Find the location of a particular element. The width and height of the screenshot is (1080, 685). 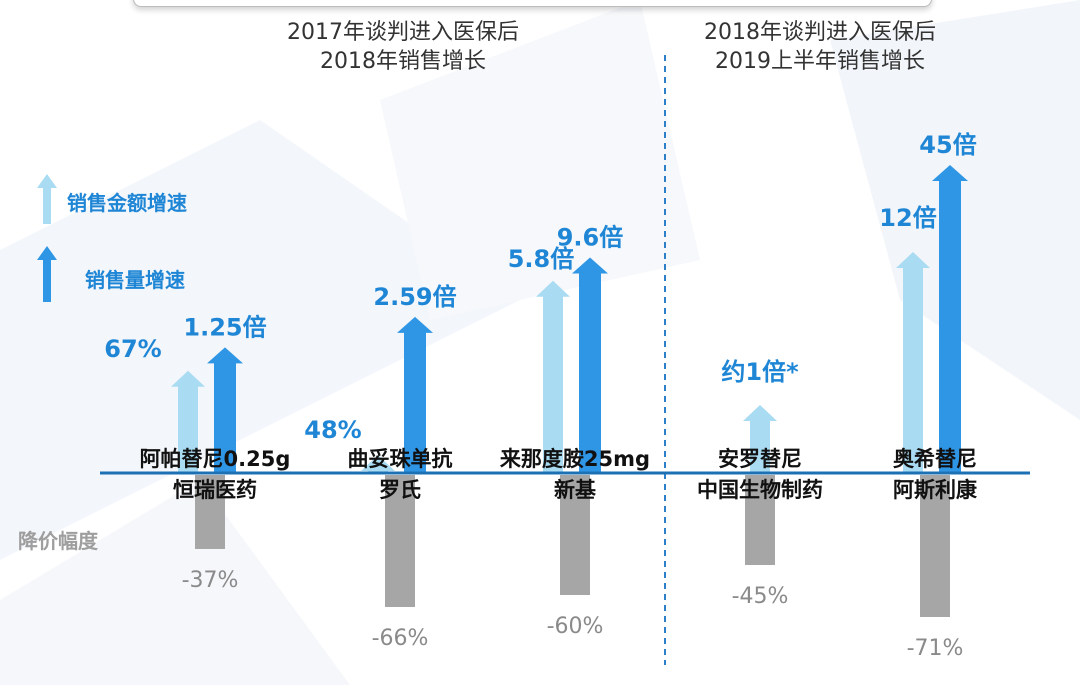

light-arrow-icon is located at coordinates (47, 199).